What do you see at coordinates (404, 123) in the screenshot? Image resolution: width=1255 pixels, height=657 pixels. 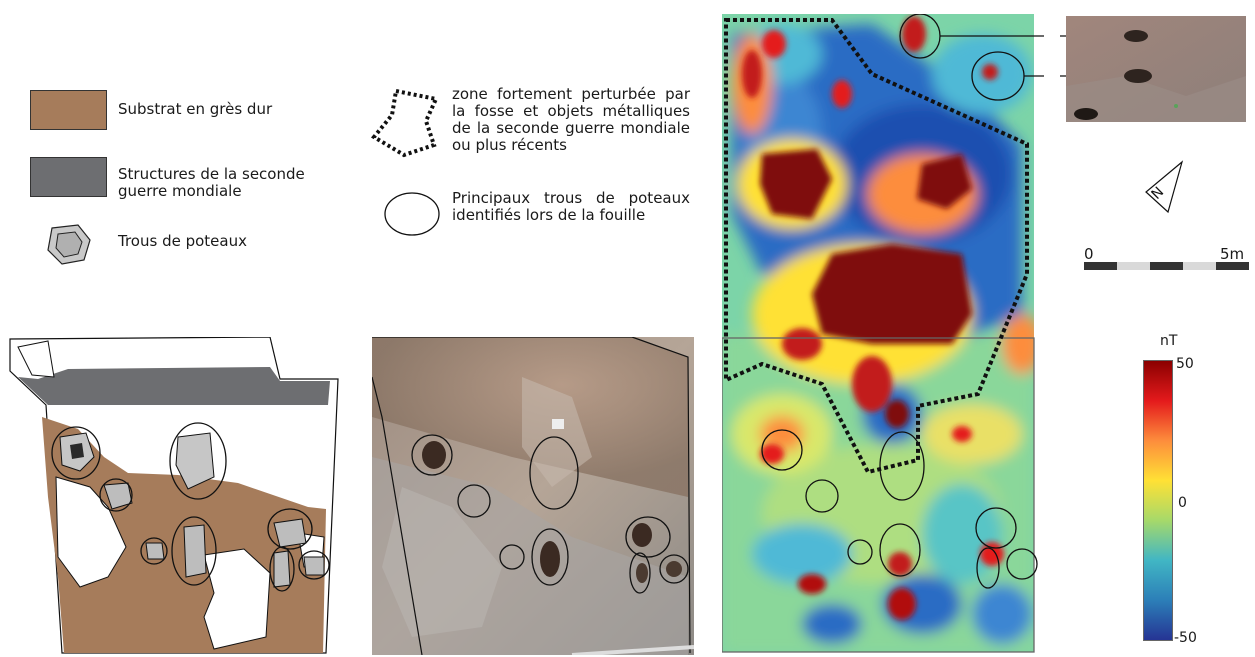 I see `dotted-zone-symbol` at bounding box center [404, 123].